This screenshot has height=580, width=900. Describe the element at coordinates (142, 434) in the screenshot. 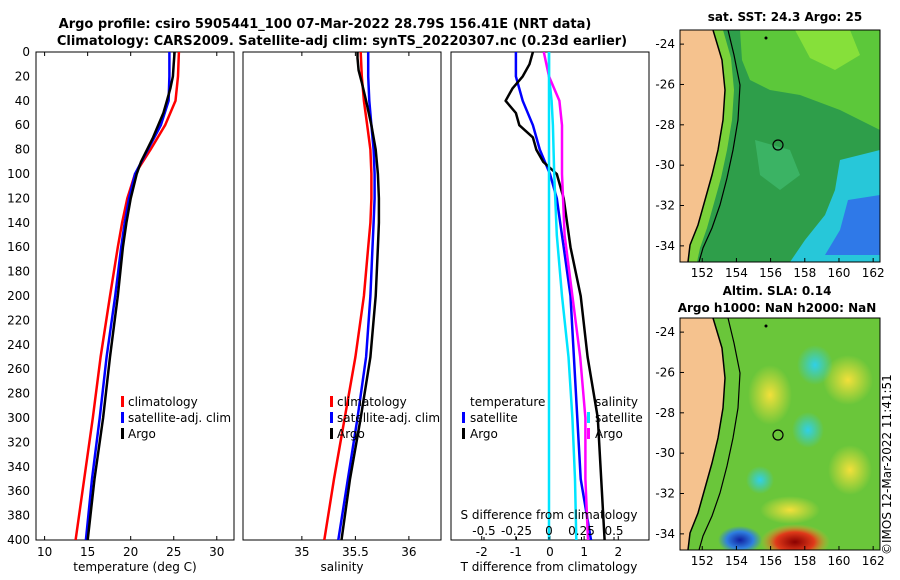

I see `legend-label-argo: Argo` at that location.